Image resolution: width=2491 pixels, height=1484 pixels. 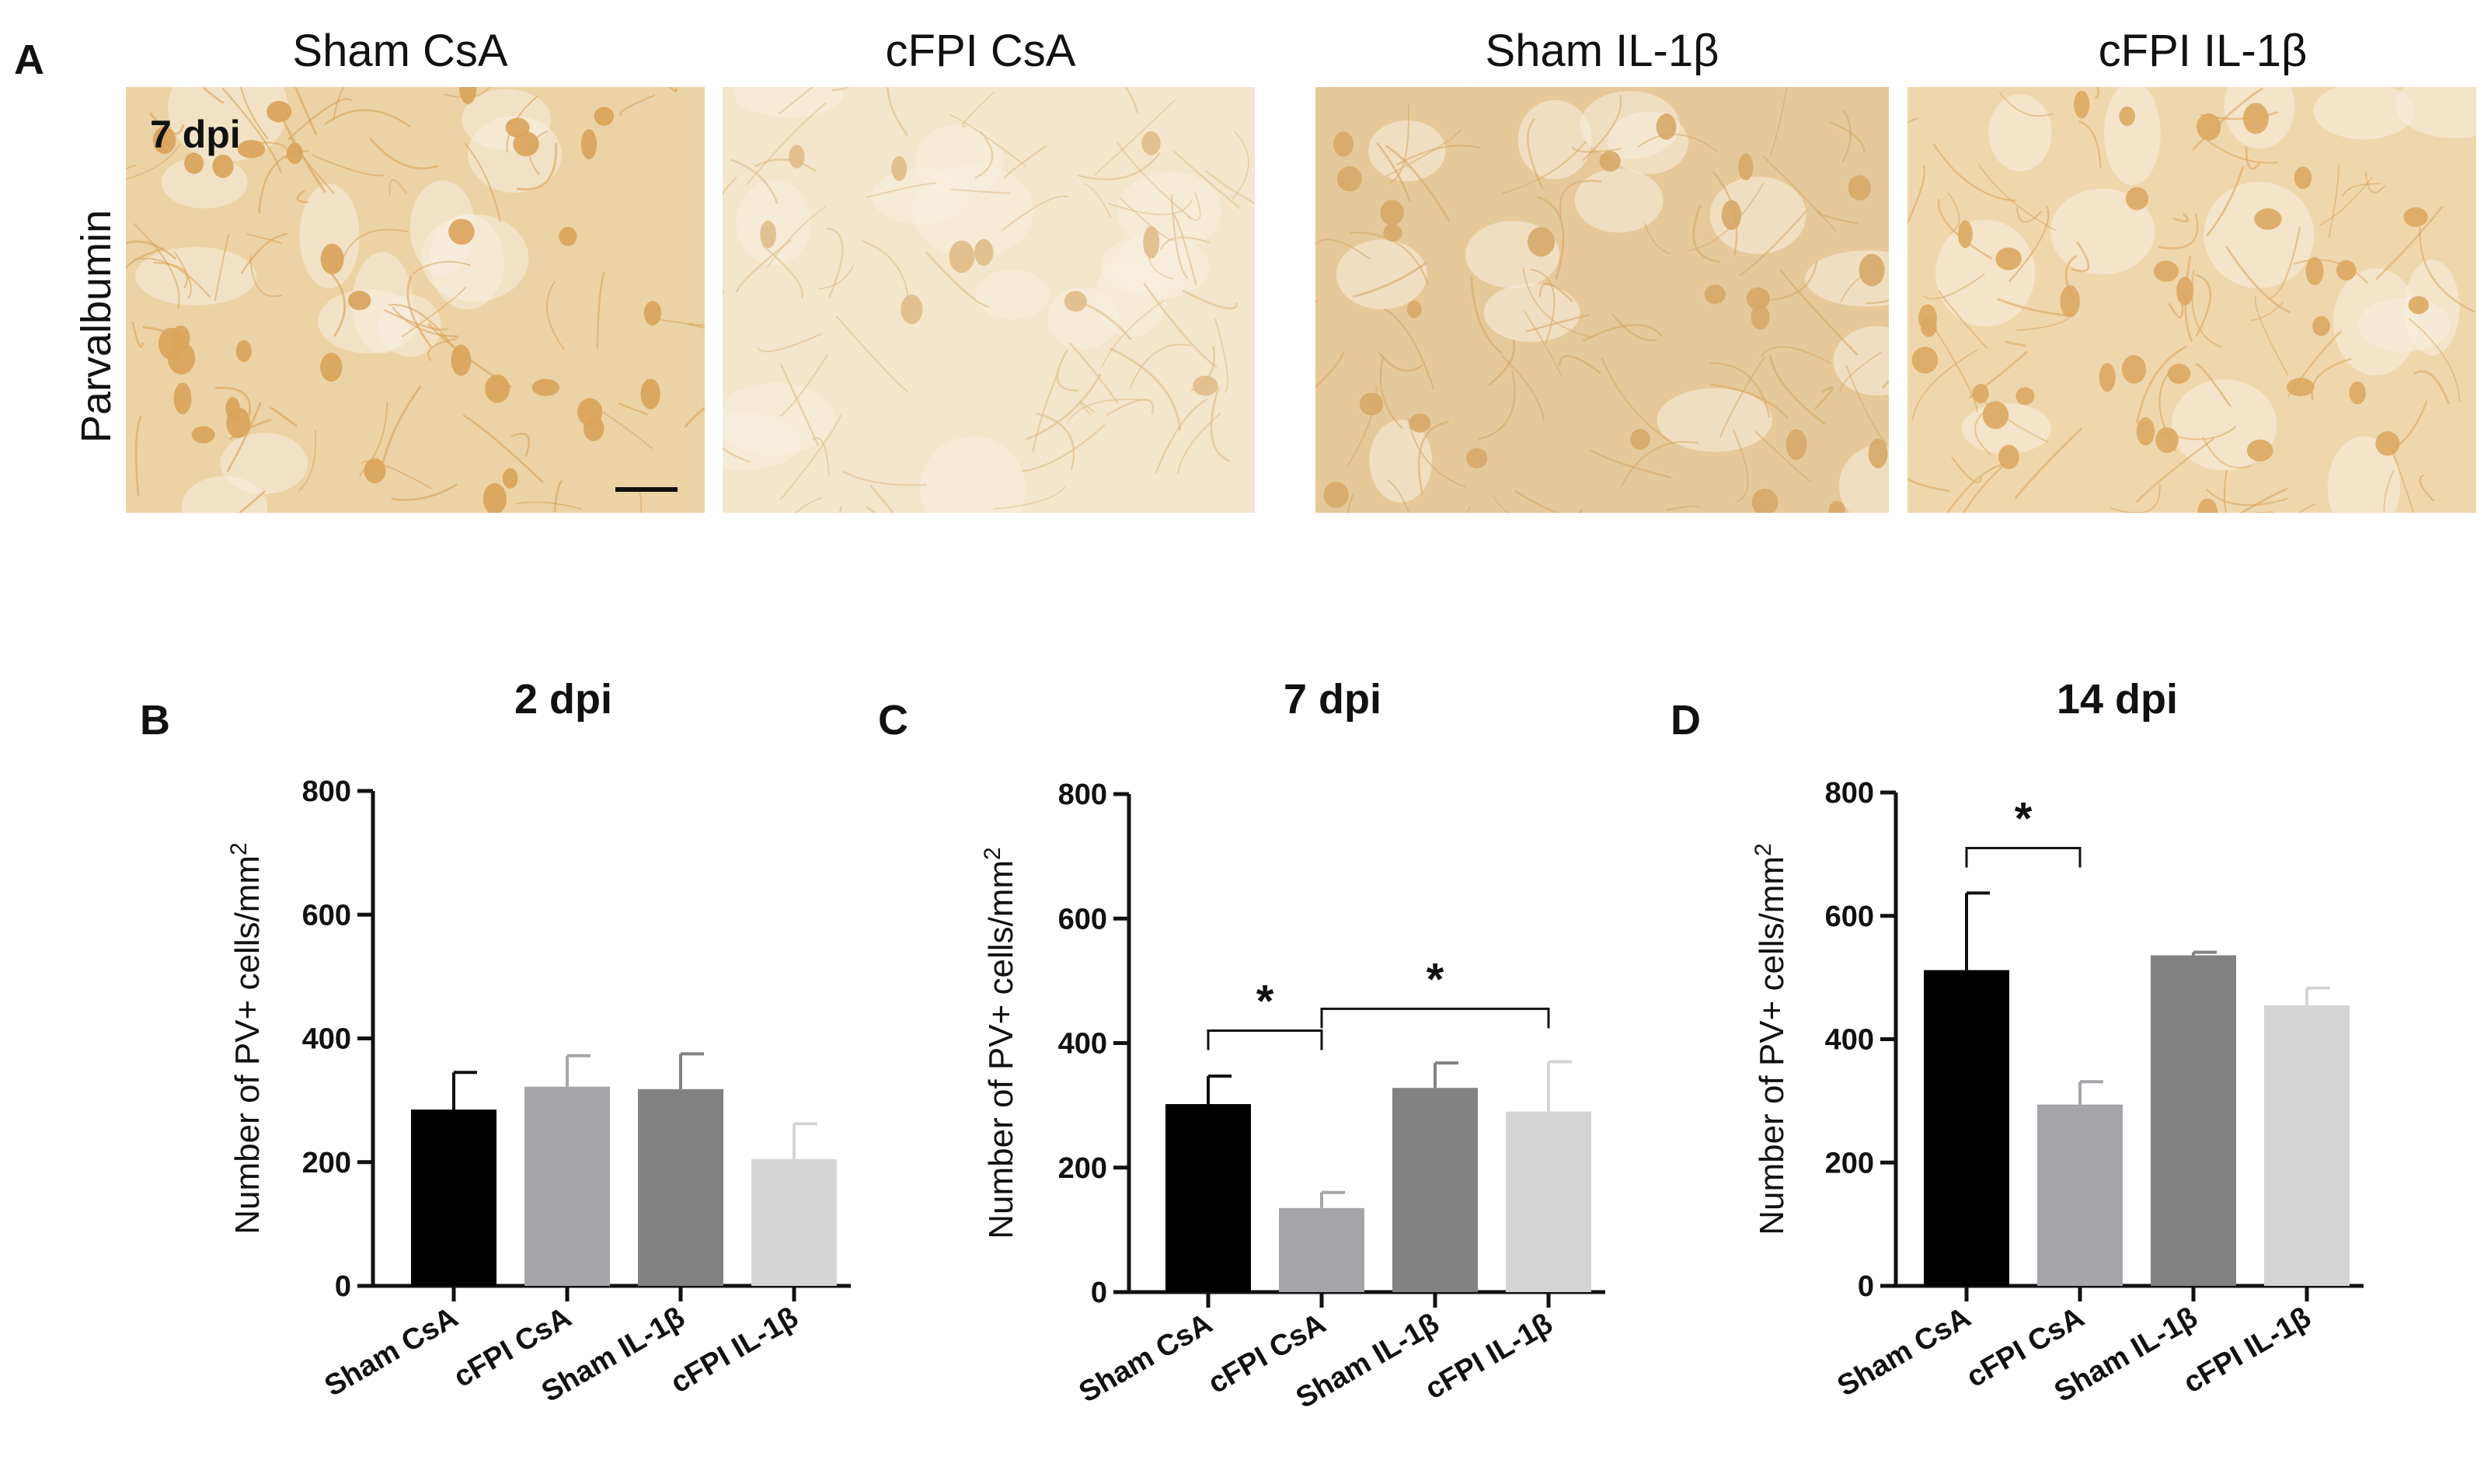 I want to click on panel-label-b: B, so click(x=155, y=720).